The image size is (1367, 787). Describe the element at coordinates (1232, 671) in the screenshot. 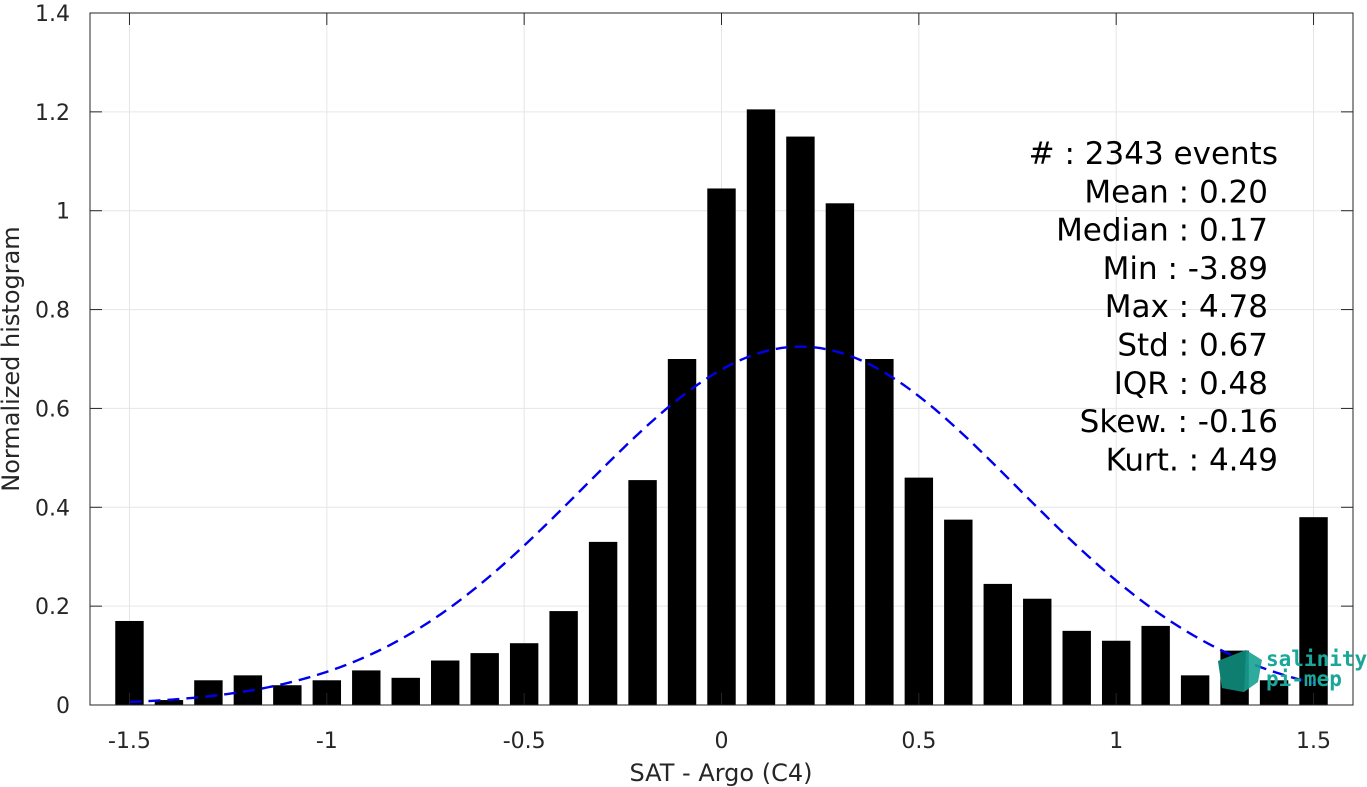

I see `logo-shape-shade` at that location.